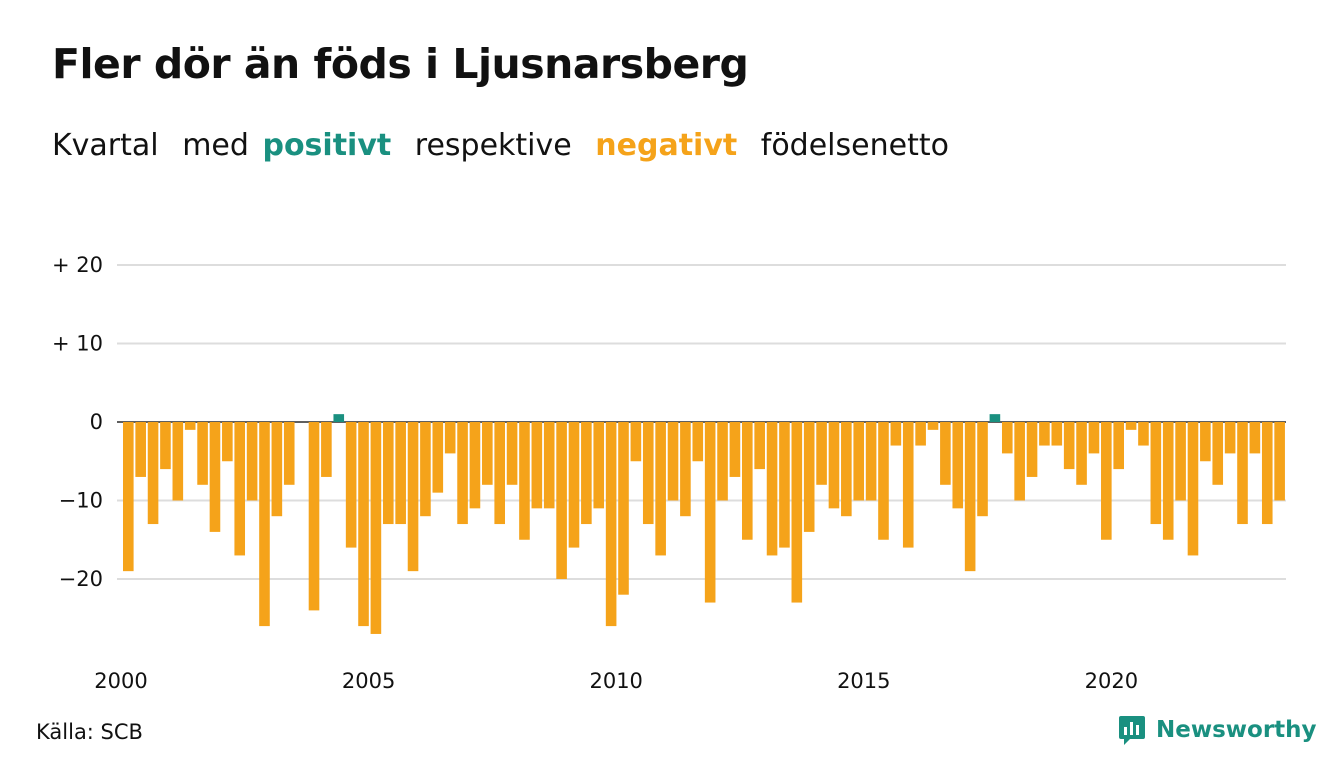 The height and width of the screenshot is (780, 1340). I want to click on brand-name: Newsworthy, so click(1236, 730).